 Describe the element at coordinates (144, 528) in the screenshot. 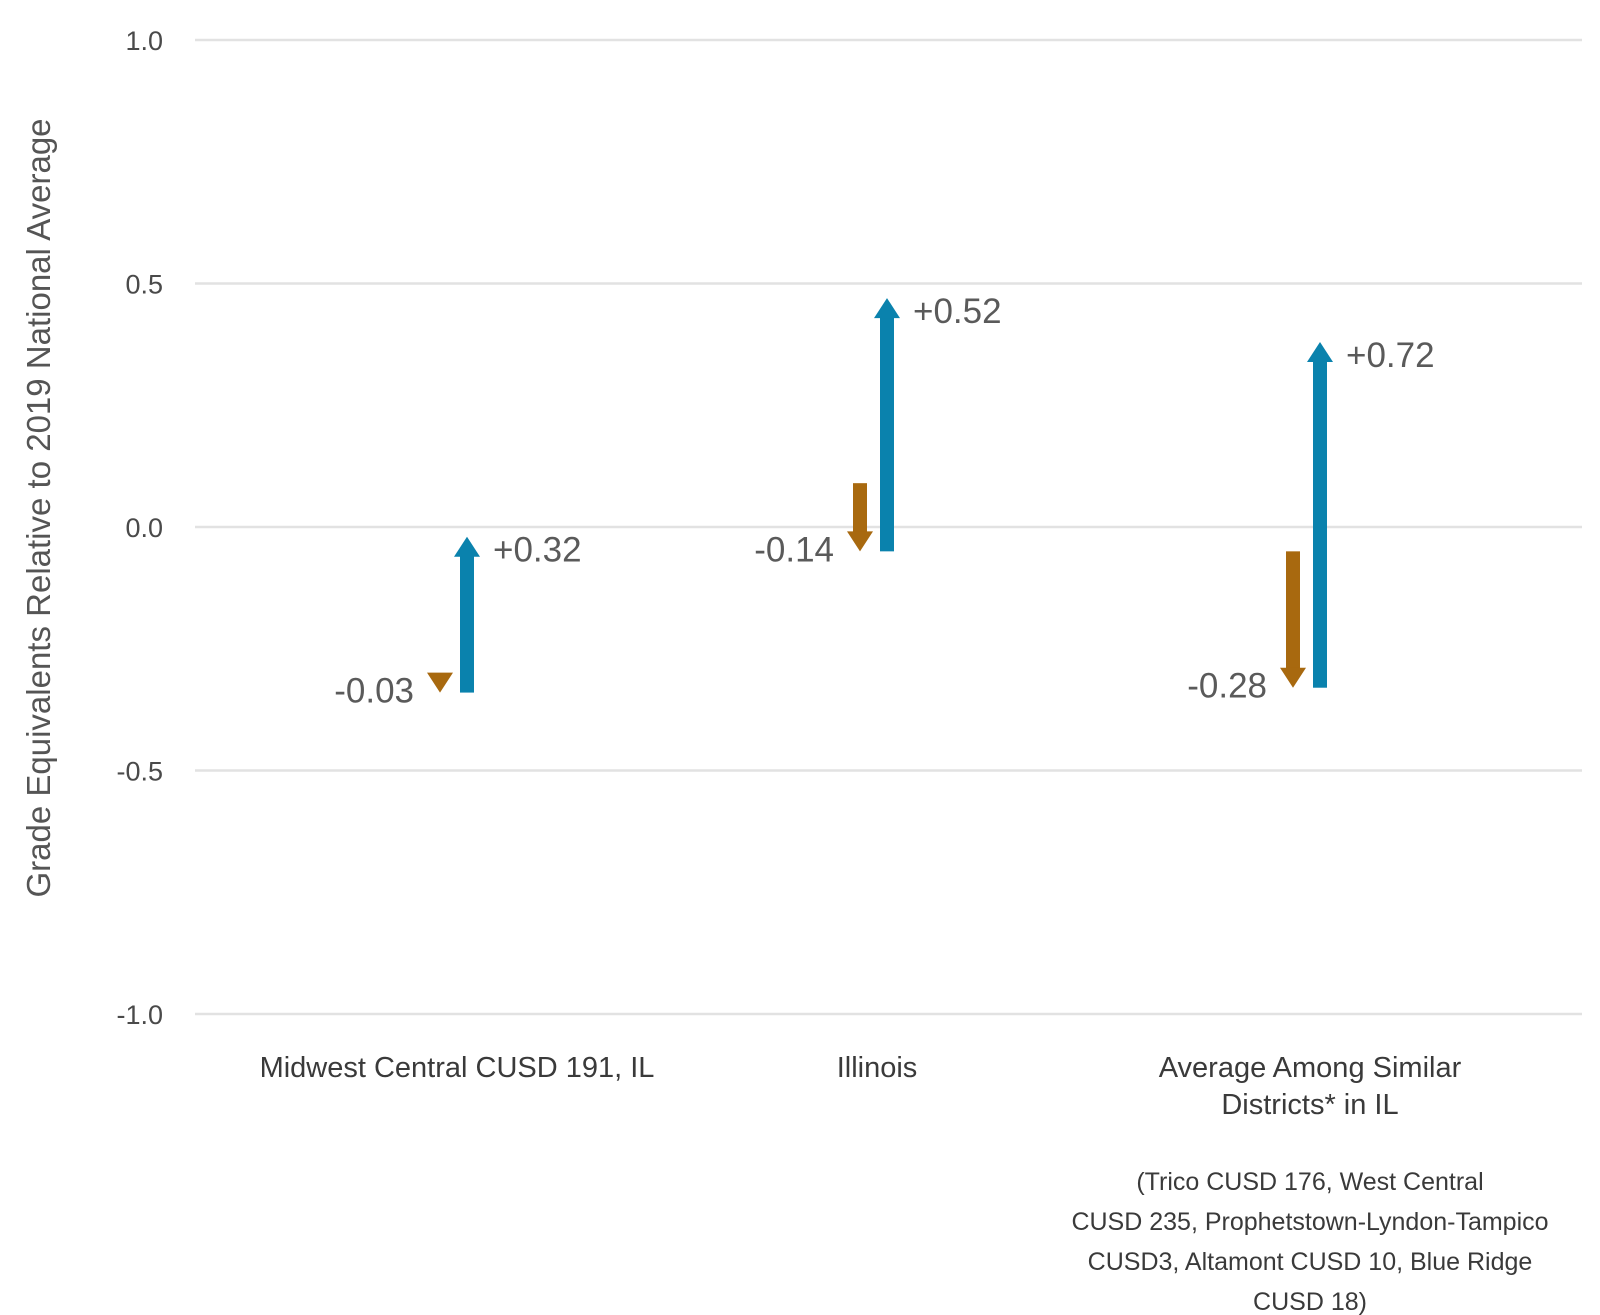

I see `y-tick-label: 0.0` at that location.